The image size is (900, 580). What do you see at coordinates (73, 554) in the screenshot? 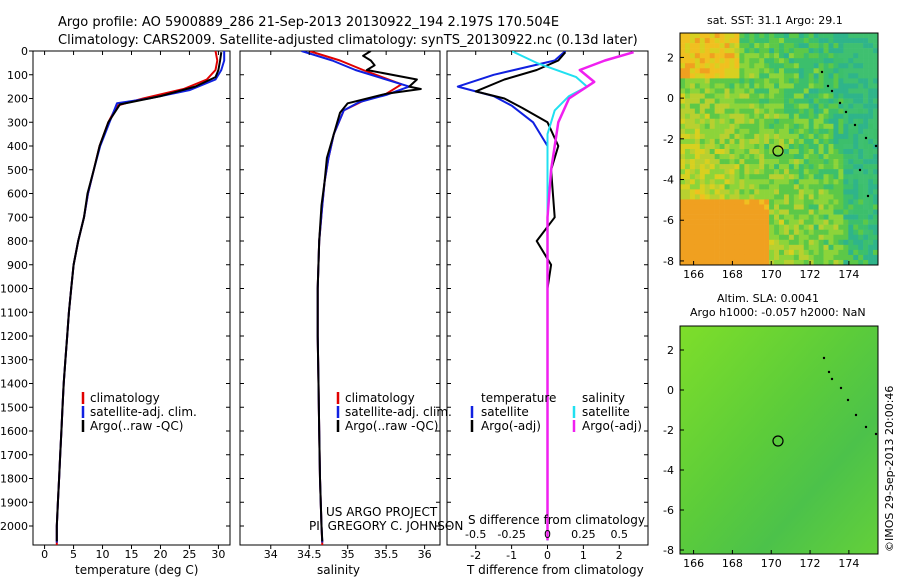
I see `x-tick-label: 5` at bounding box center [73, 554].